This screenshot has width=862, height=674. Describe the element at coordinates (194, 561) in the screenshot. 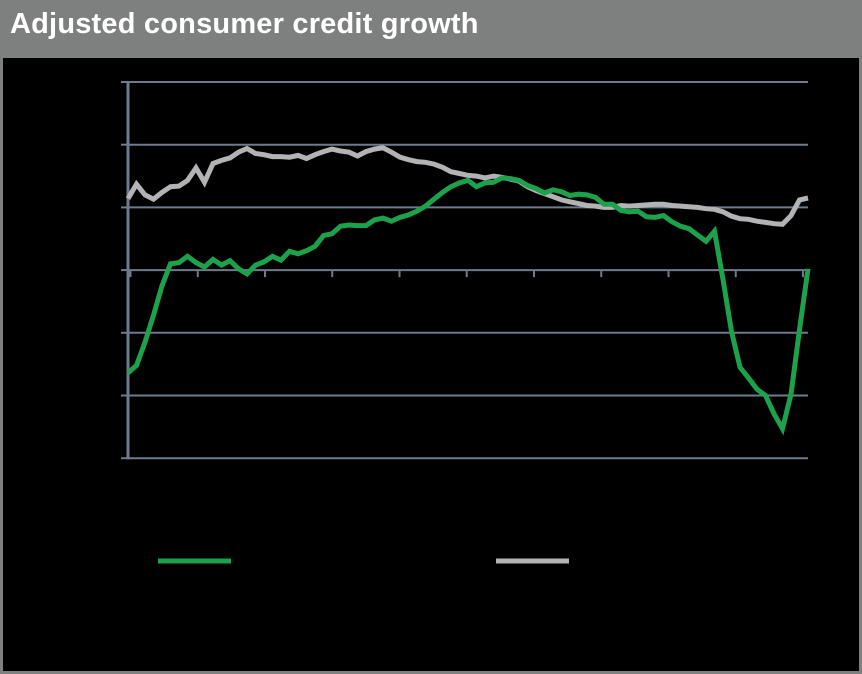

I see `legend-swatch-green` at that location.